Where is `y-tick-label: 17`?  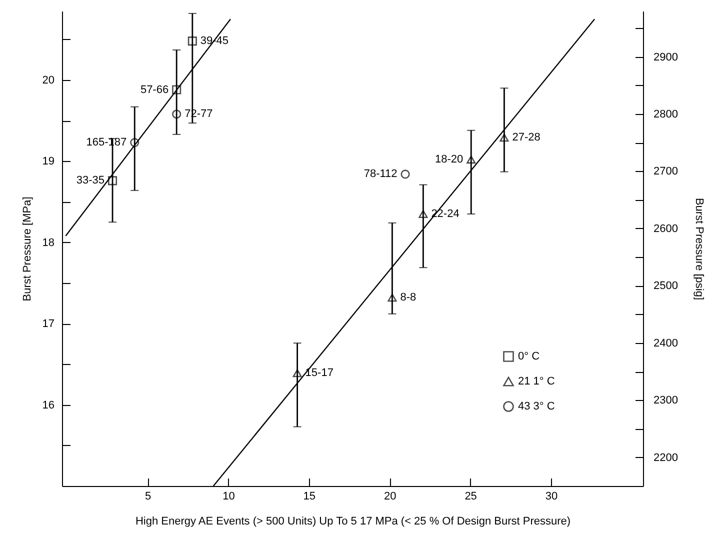 y-tick-label: 17 is located at coordinates (48, 324).